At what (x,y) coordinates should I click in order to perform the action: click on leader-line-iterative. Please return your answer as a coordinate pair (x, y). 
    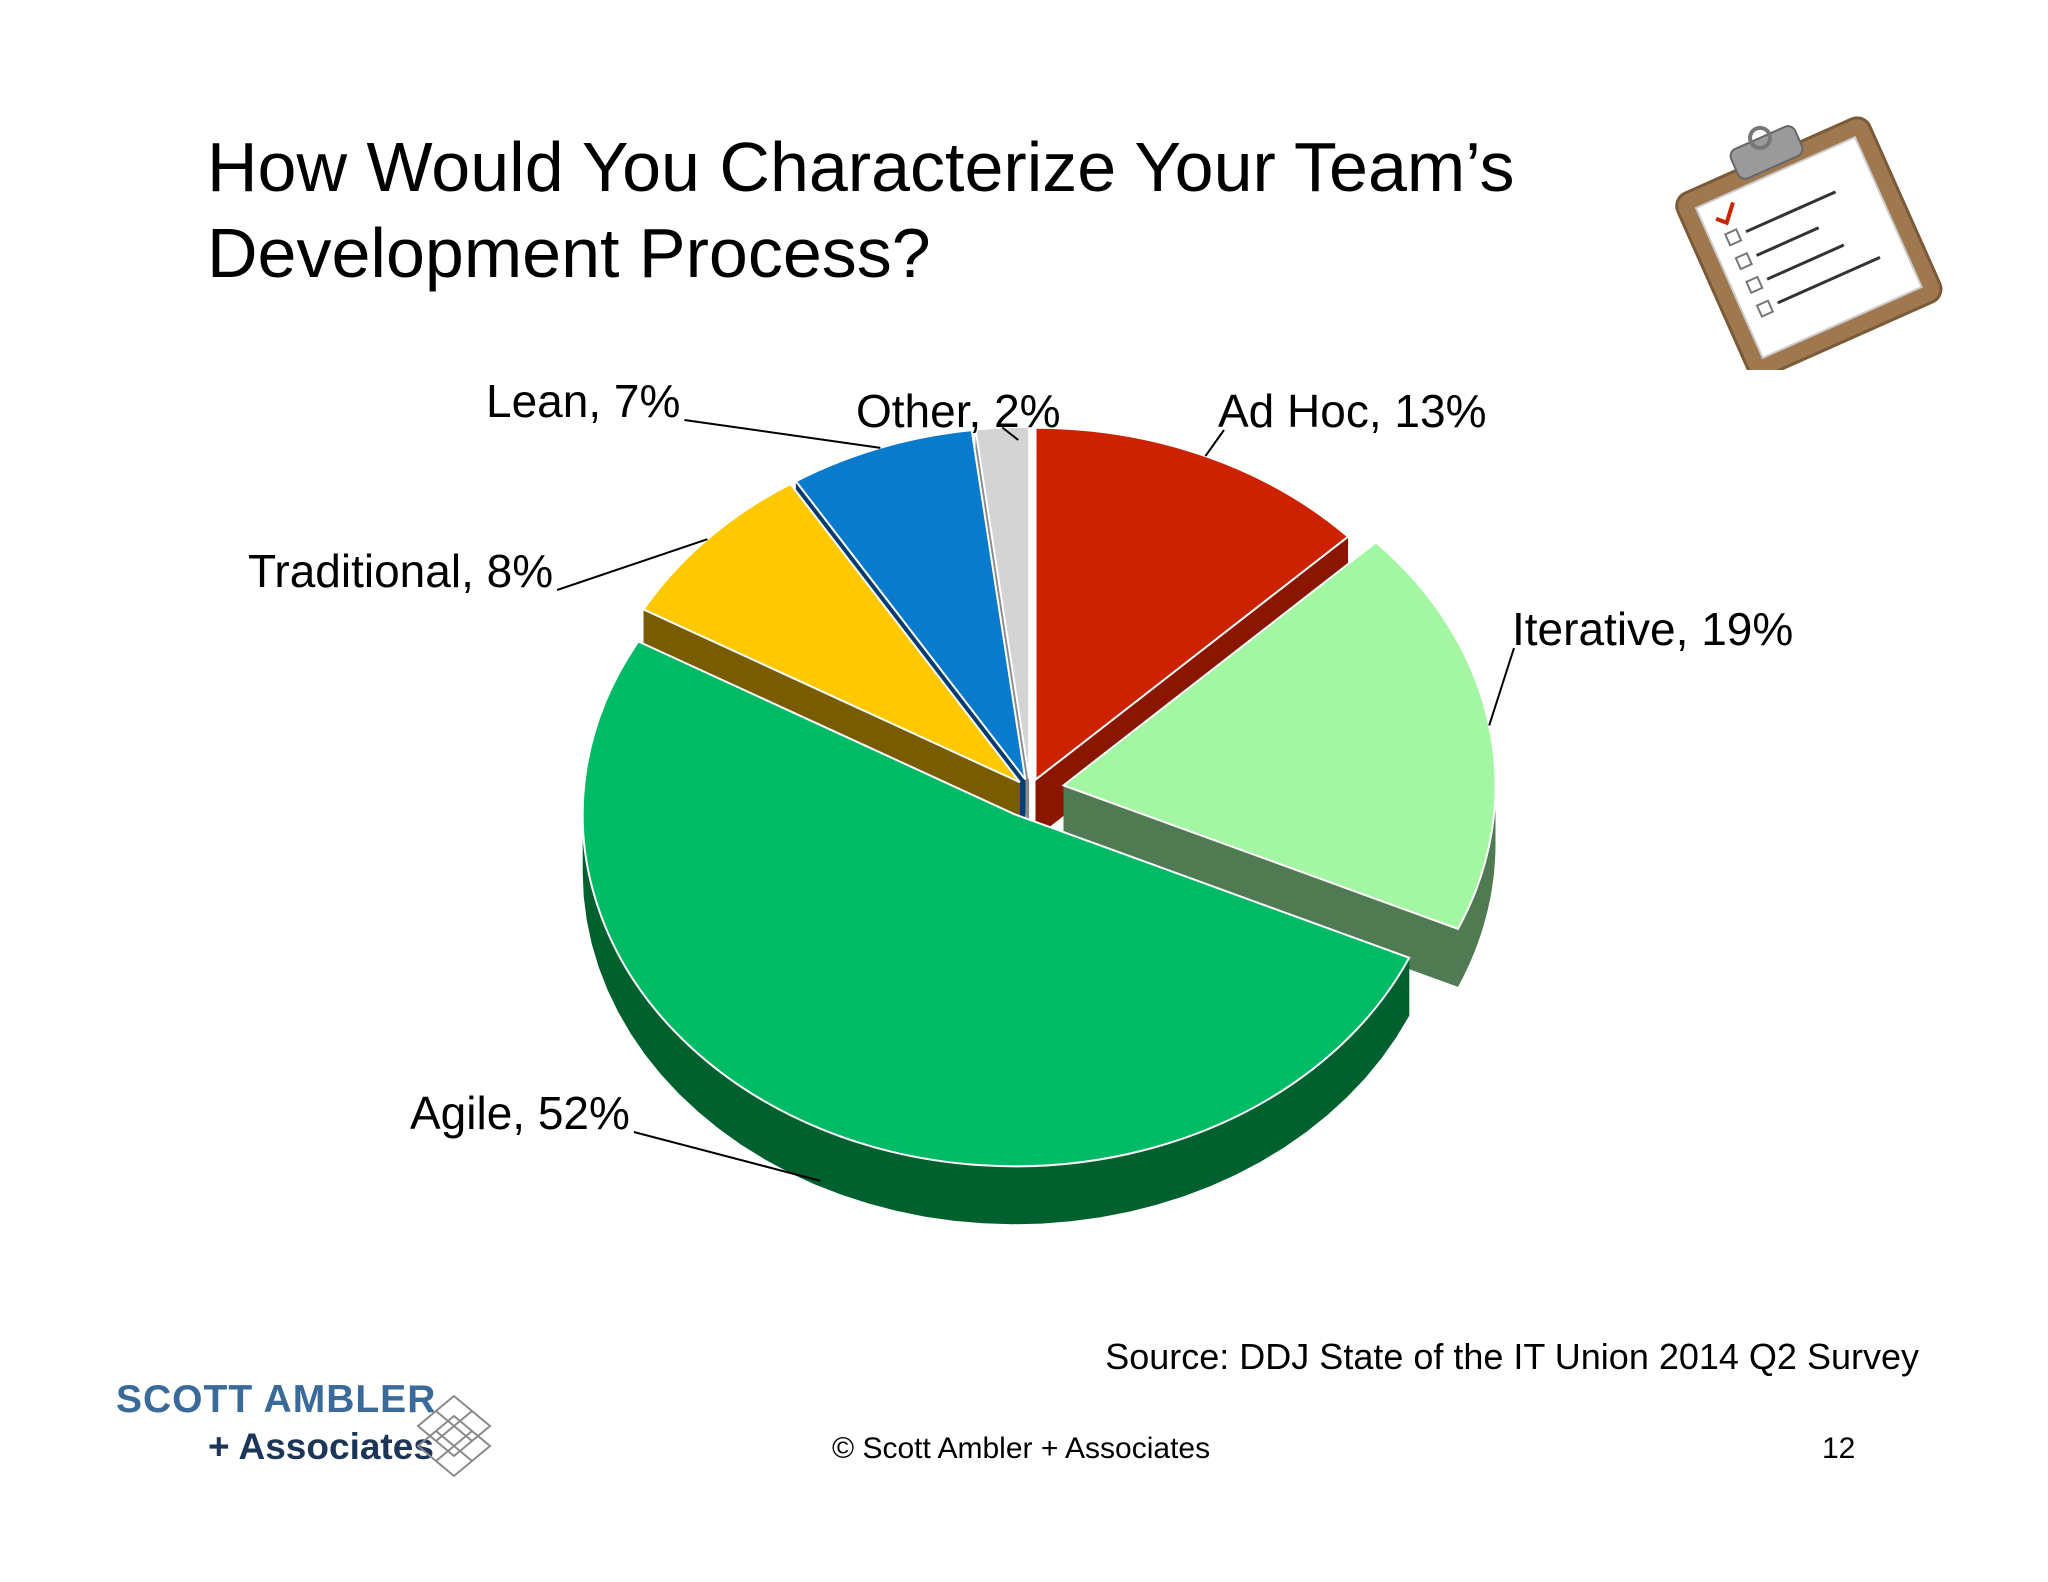
    Looking at the image, I should click on (1501, 686).